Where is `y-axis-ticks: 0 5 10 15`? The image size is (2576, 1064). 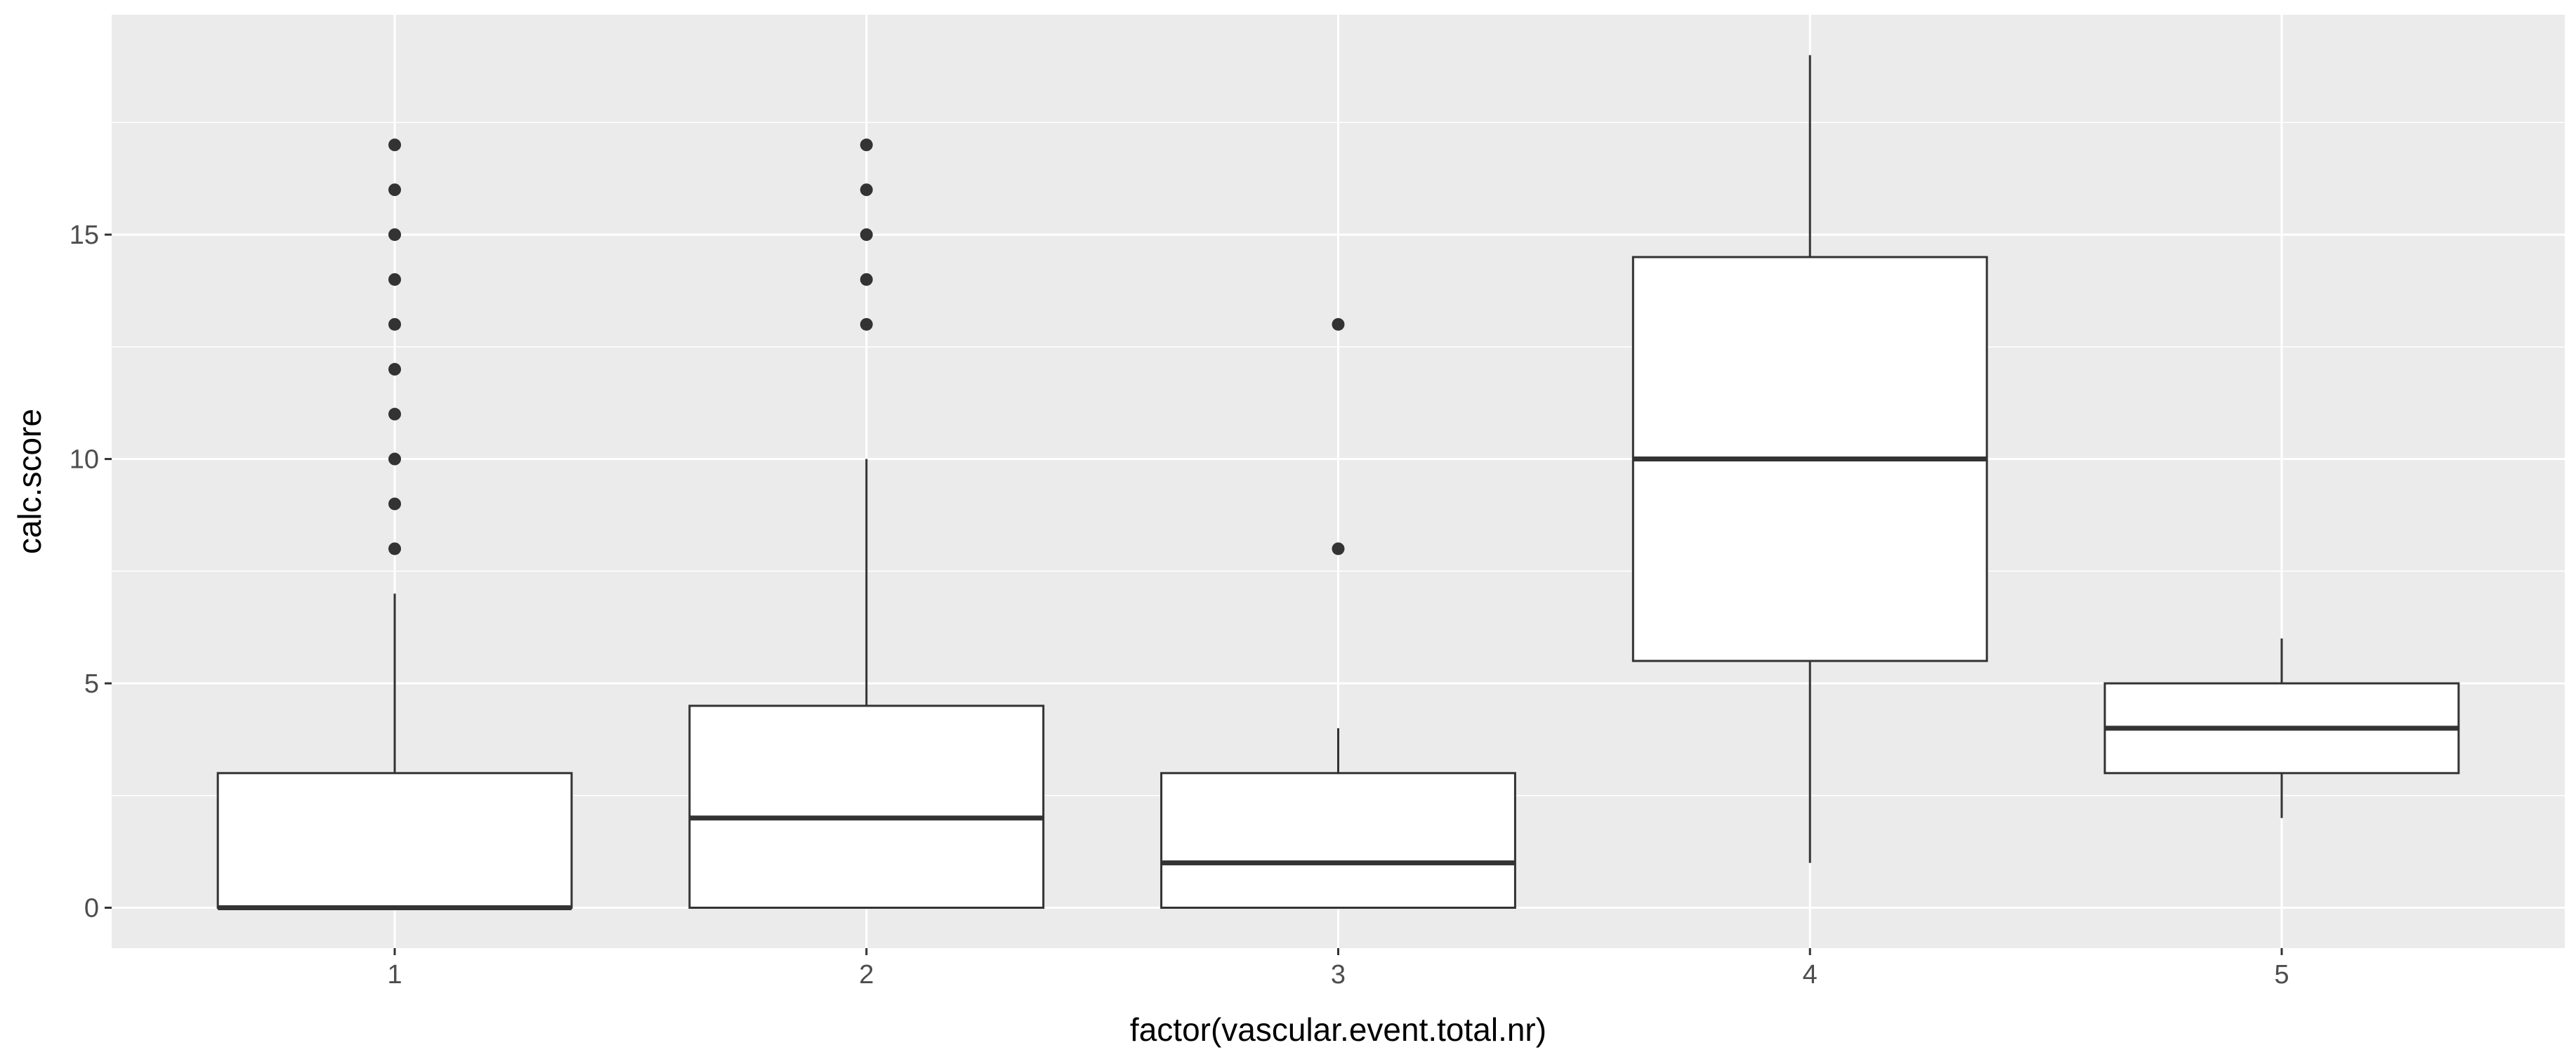 y-axis-ticks: 0 5 10 15 is located at coordinates (91, 572).